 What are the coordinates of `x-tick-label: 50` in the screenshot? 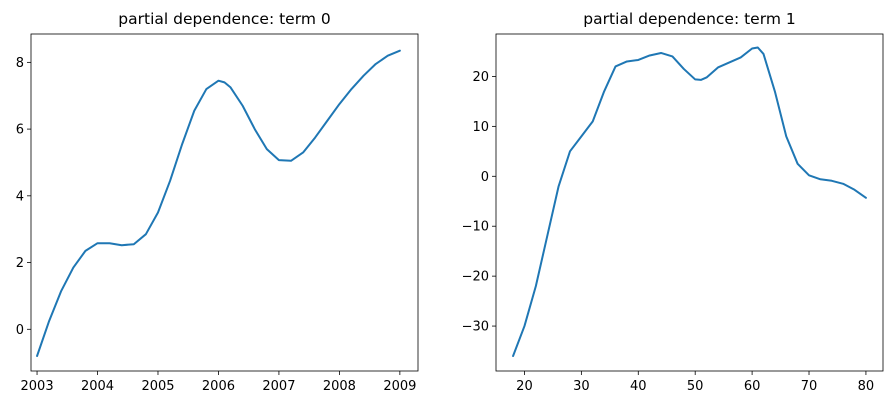 It's located at (695, 386).